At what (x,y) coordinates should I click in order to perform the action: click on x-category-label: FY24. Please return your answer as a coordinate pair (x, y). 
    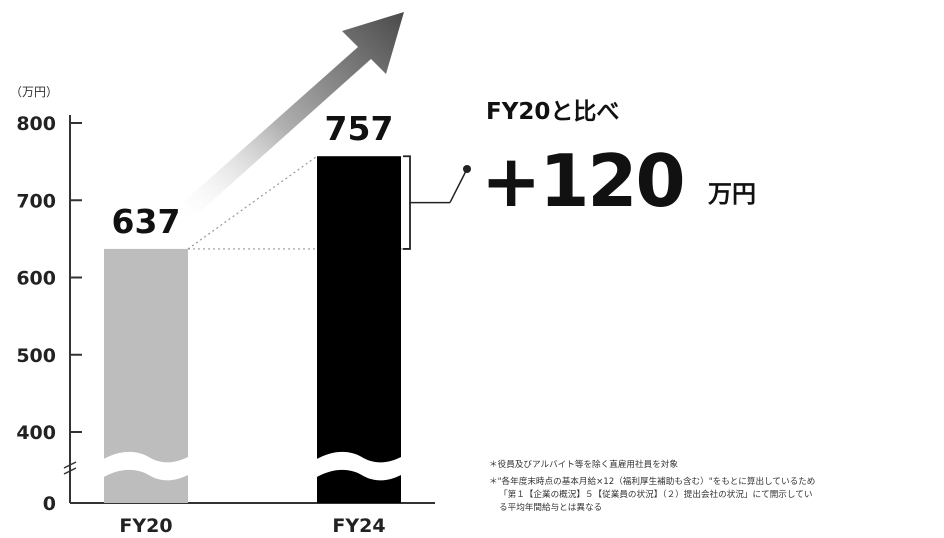
    Looking at the image, I should click on (358, 526).